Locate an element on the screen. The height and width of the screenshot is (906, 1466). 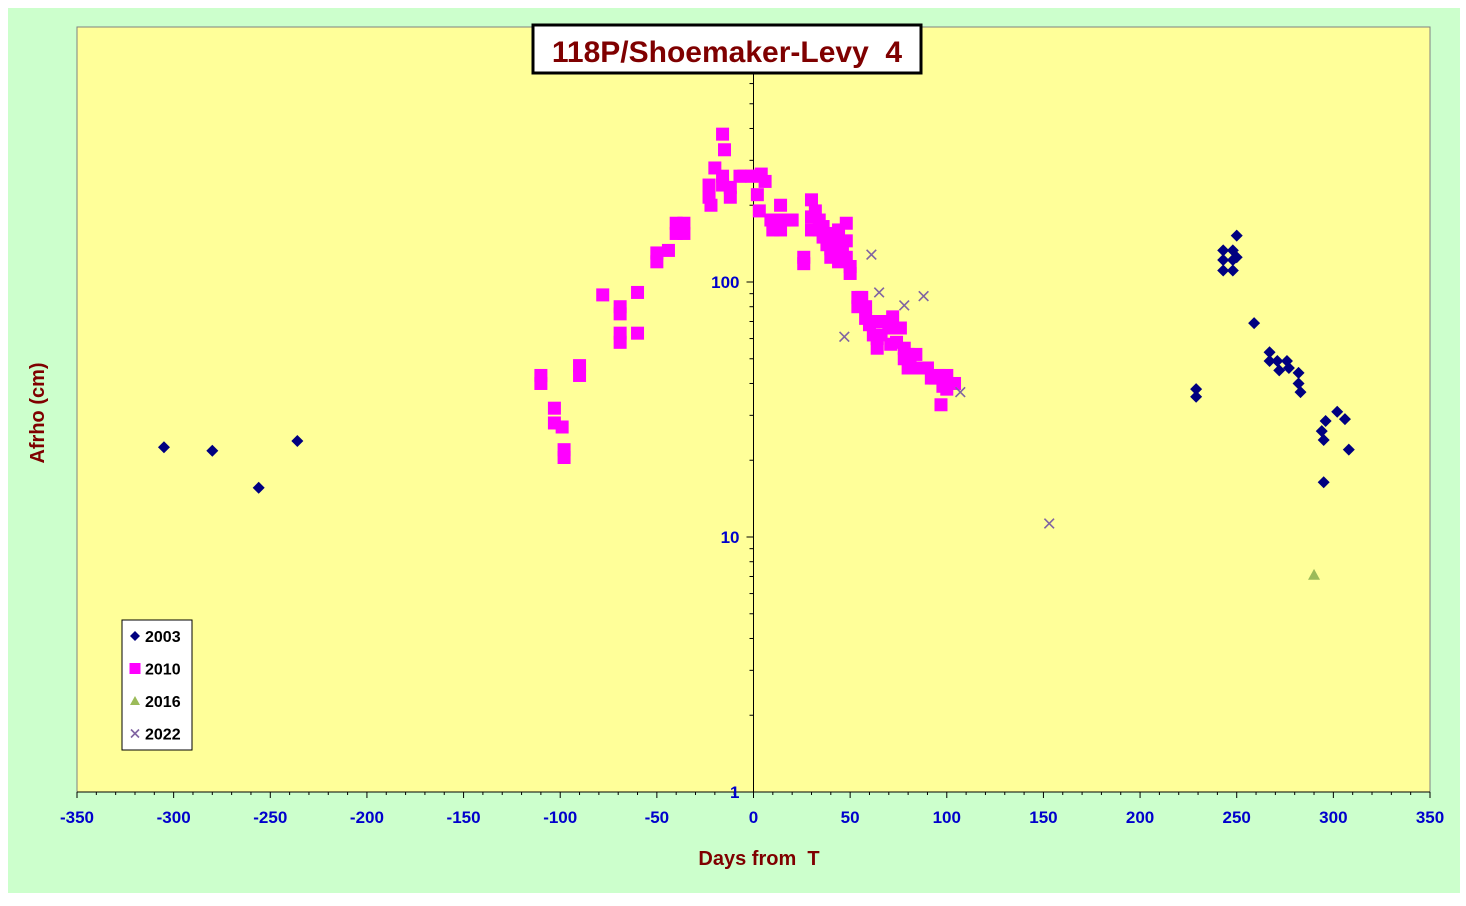
series-2016 is located at coordinates (1314, 574).